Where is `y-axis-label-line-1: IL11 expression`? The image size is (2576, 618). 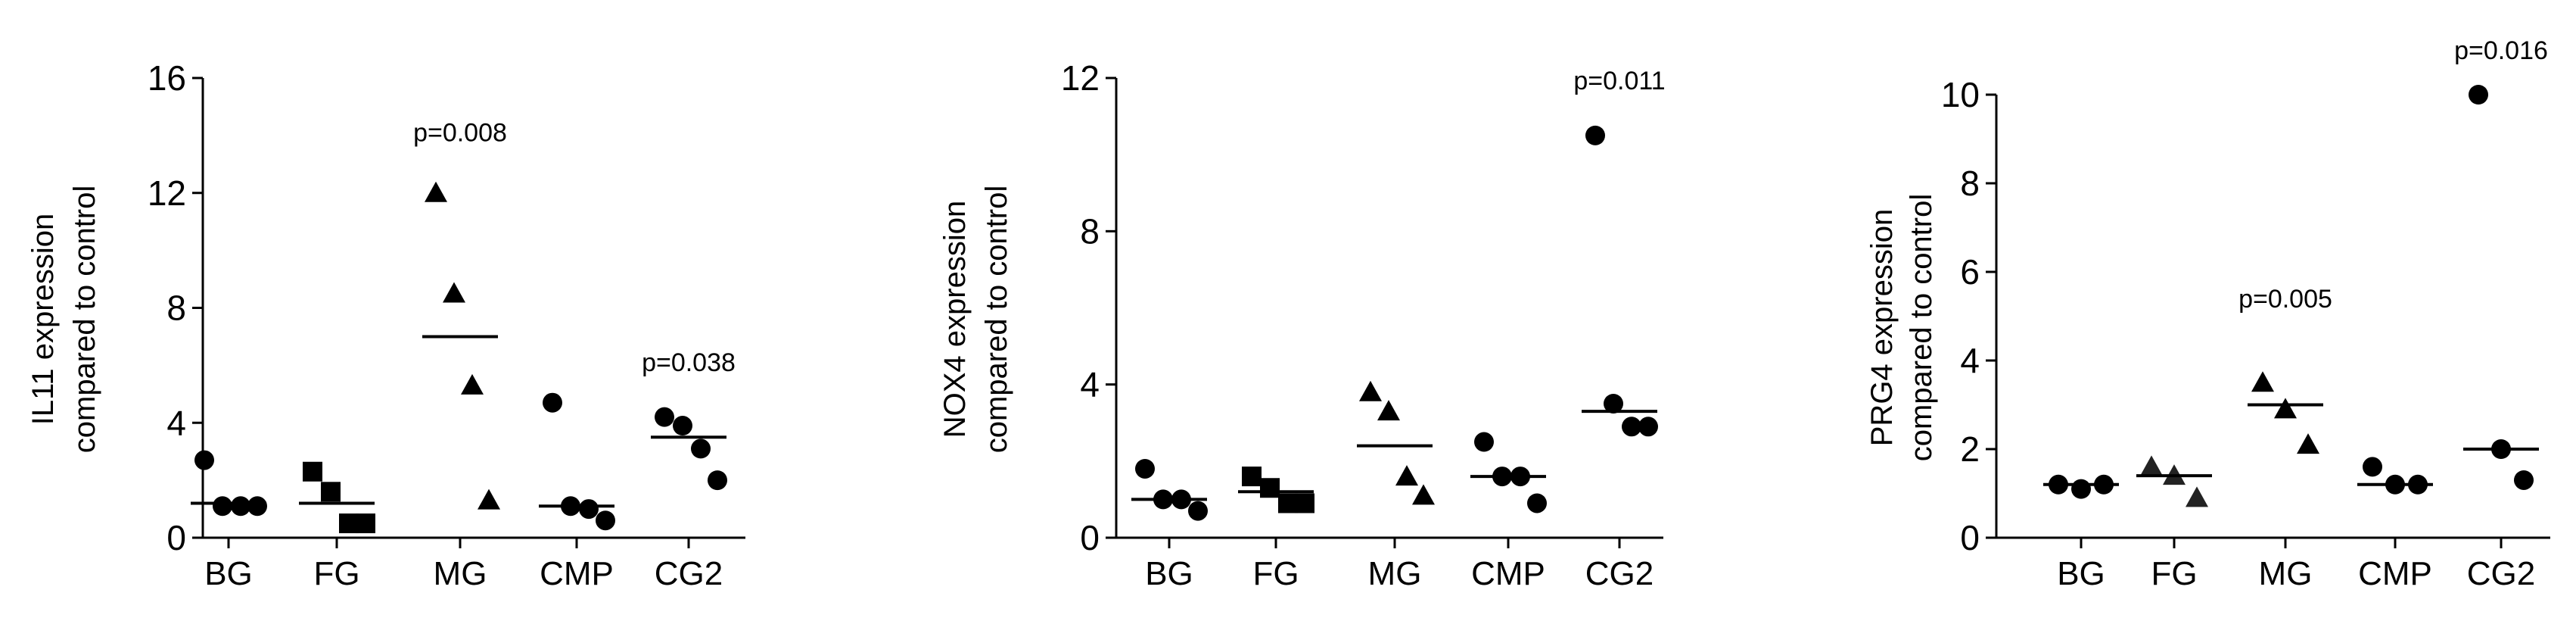
y-axis-label-line-1: IL11 expression is located at coordinates (43, 319).